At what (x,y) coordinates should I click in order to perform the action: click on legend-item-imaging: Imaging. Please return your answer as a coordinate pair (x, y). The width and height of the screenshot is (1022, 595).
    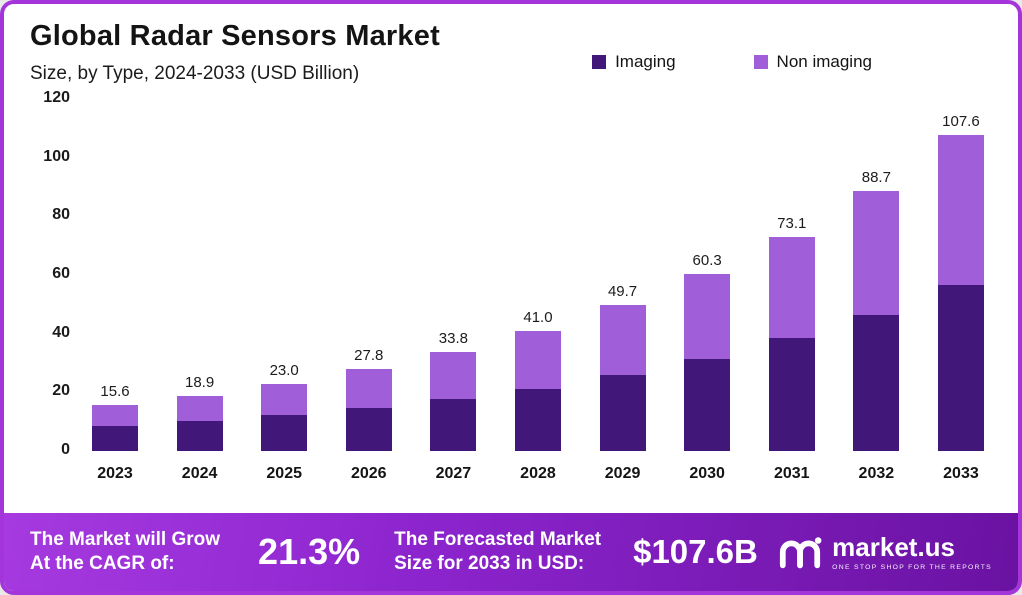
    Looking at the image, I should click on (634, 62).